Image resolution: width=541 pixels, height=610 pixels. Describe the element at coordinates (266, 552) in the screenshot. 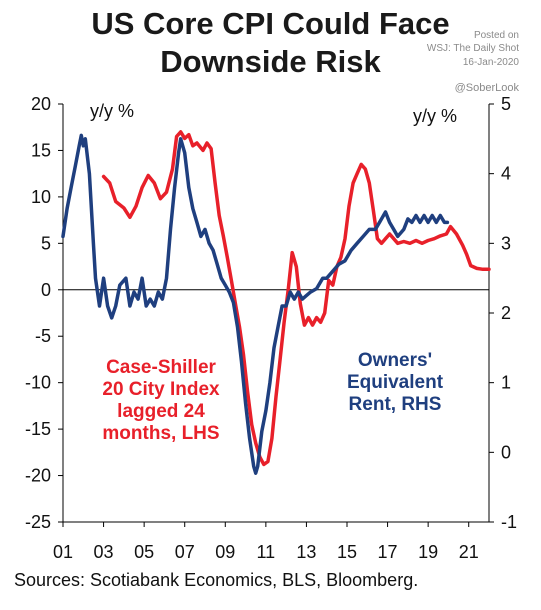

I see `x-tick-label: 11` at that location.